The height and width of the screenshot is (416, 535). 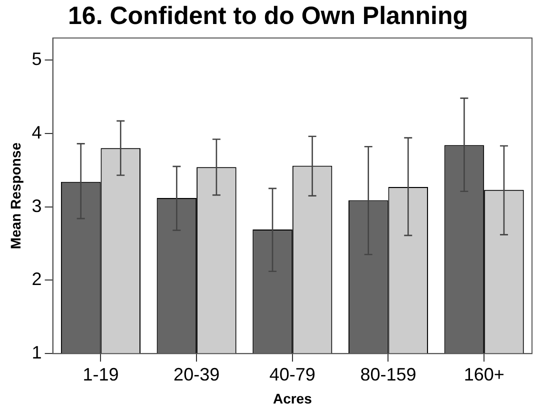 I want to click on y-tick-label: 1, so click(x=37, y=352).